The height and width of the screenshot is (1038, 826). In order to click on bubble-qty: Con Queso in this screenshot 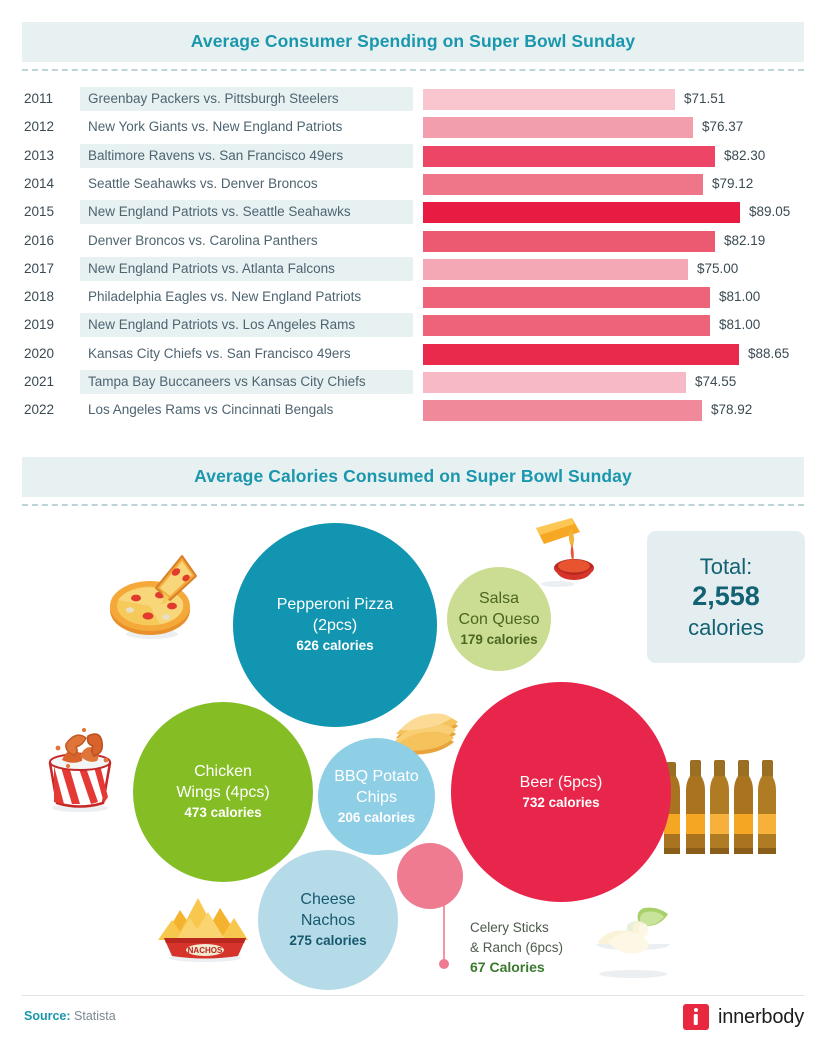, I will do `click(499, 620)`.